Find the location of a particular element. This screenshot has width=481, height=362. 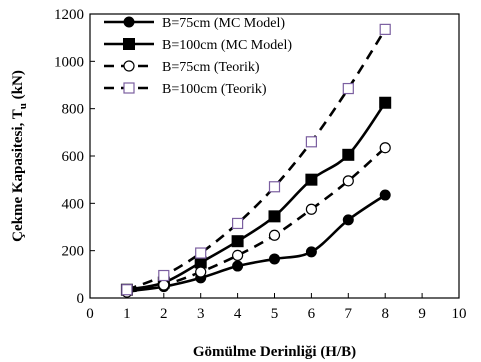

y-tick-label: 0 is located at coordinates (81, 299).